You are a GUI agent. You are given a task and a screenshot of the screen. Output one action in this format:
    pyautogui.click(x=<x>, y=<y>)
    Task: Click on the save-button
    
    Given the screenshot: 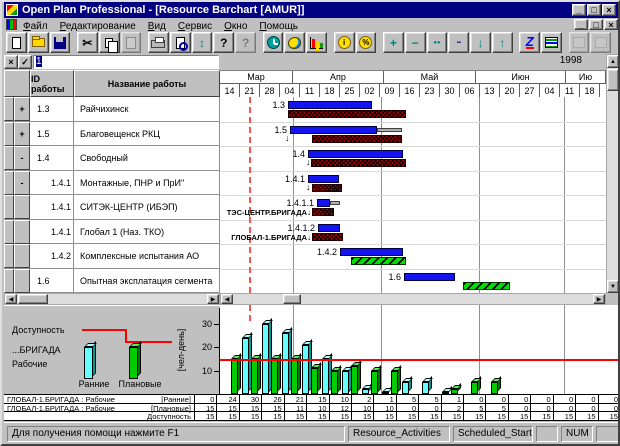 What is the action you would take?
    pyautogui.click(x=60, y=42)
    